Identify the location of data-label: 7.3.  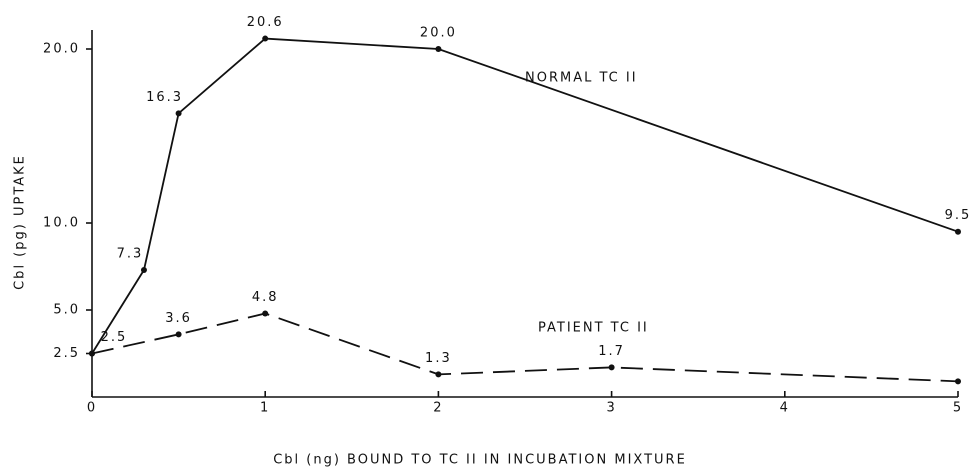
(130, 253).